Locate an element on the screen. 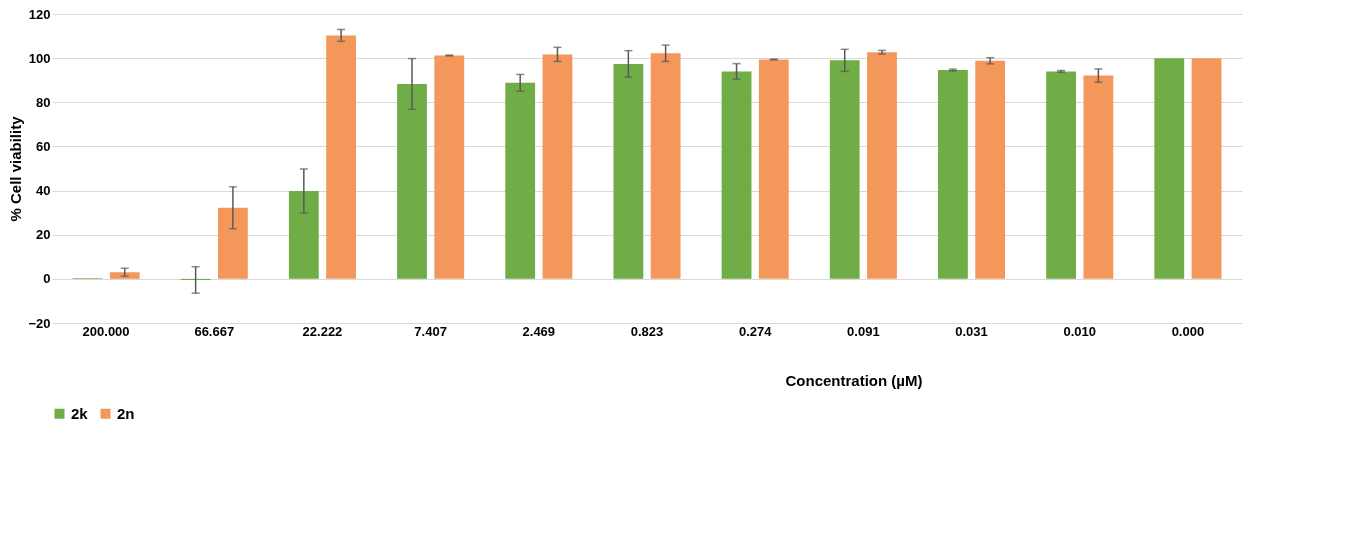 The width and height of the screenshot is (1370, 541). x-axis-title: Concentration (µM) is located at coordinates (854, 380).